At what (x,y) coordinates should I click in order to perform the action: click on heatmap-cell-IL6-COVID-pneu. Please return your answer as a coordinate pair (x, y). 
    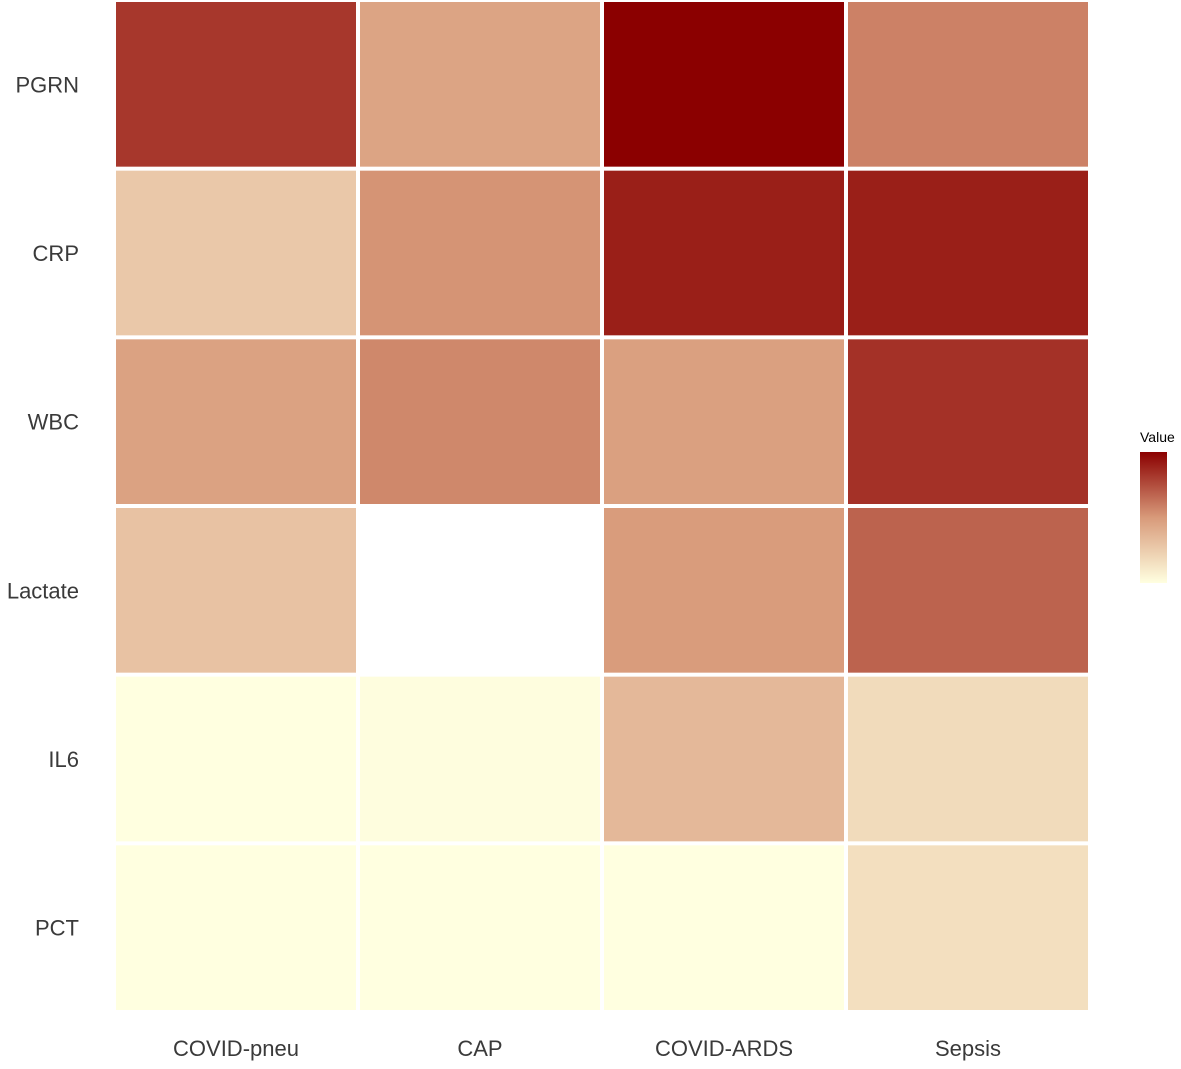
    Looking at the image, I should click on (236, 759).